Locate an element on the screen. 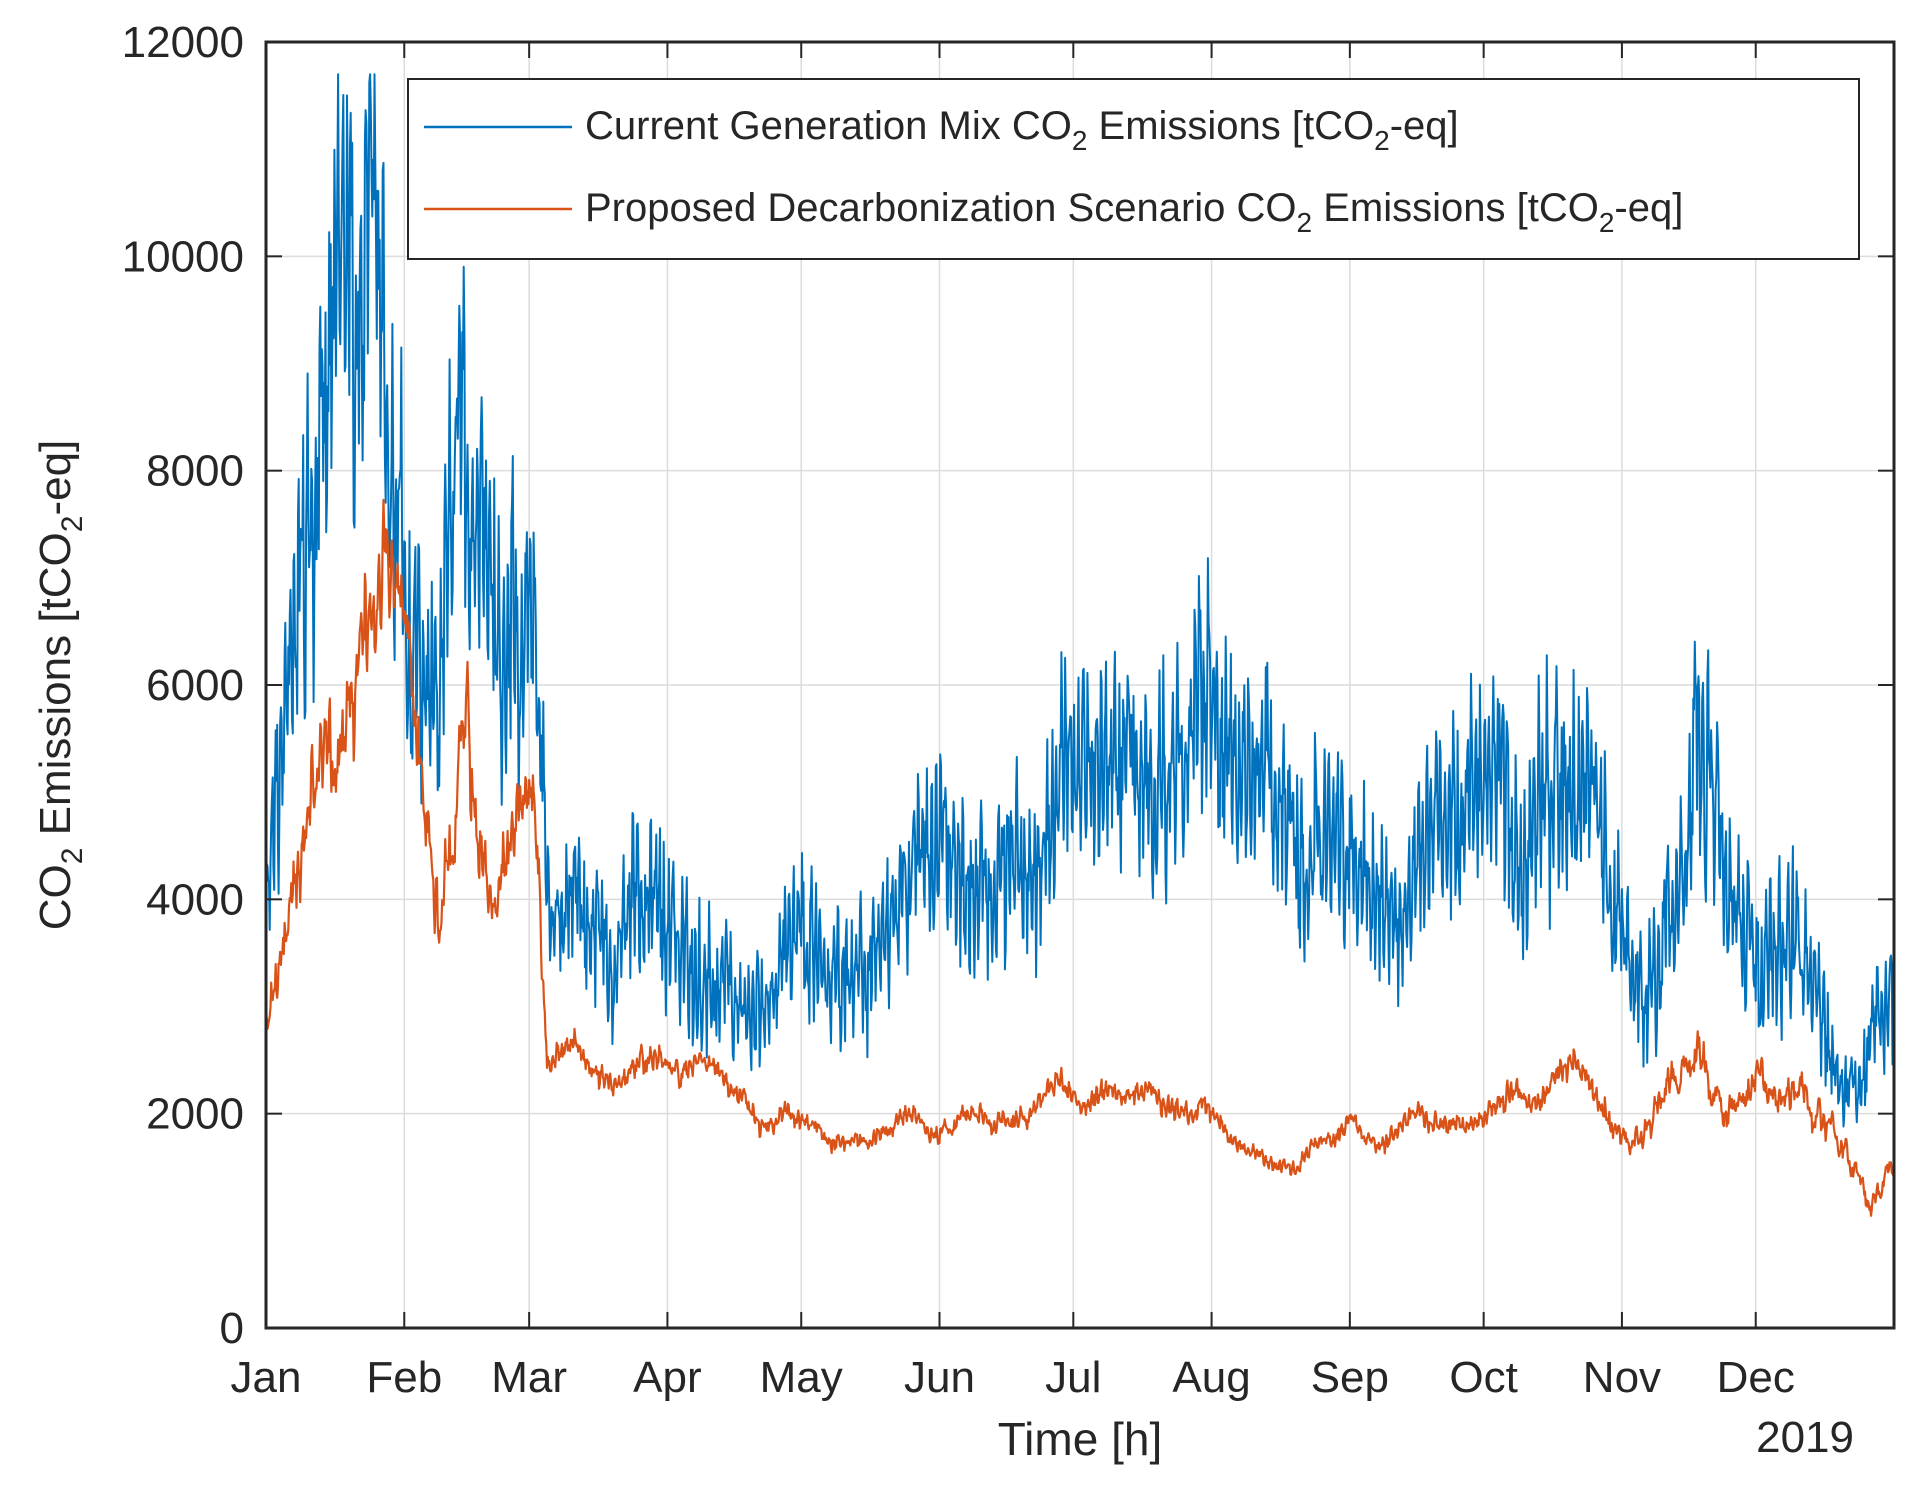 The image size is (1912, 1492). y-tick-label: 12000 is located at coordinates (183, 42).